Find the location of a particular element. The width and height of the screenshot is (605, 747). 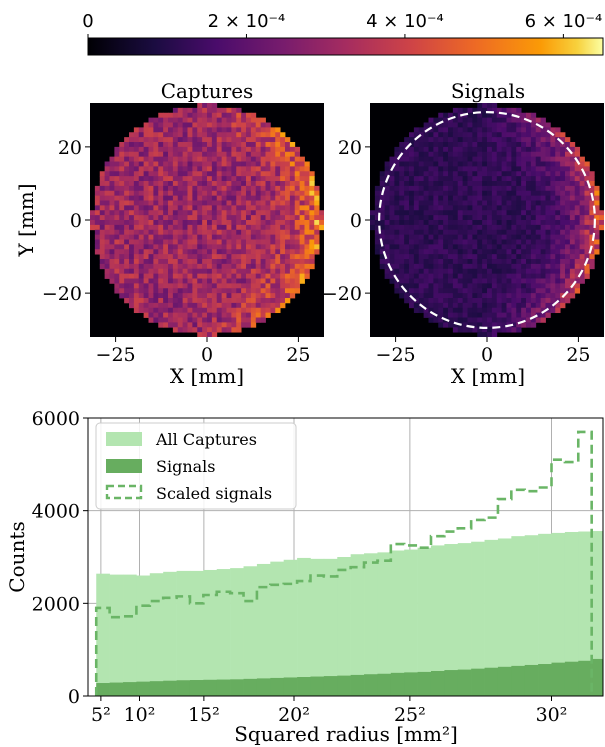

signals-bar is located at coordinates (304, 686).